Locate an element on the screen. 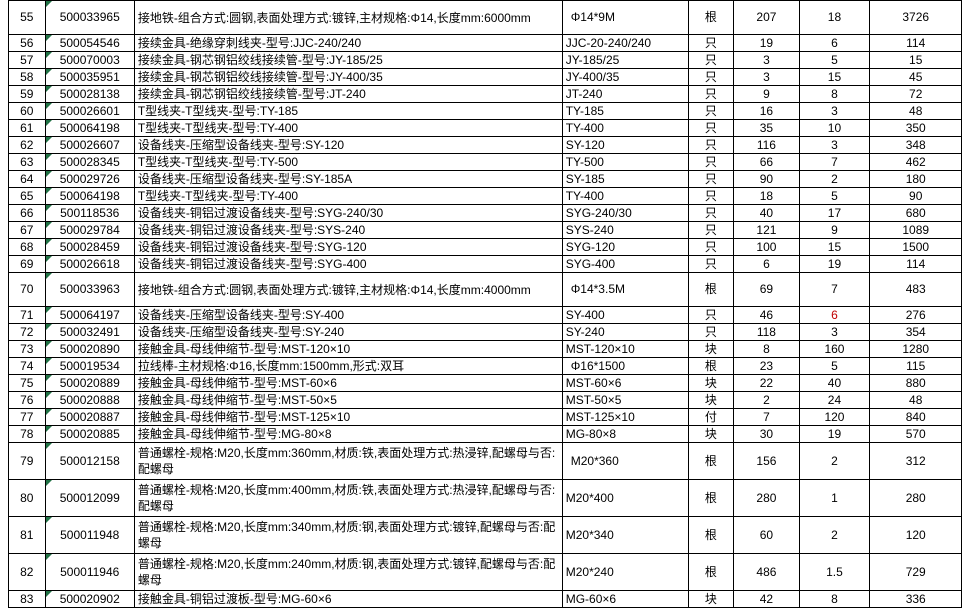  cell-index: 78 is located at coordinates (27, 434).